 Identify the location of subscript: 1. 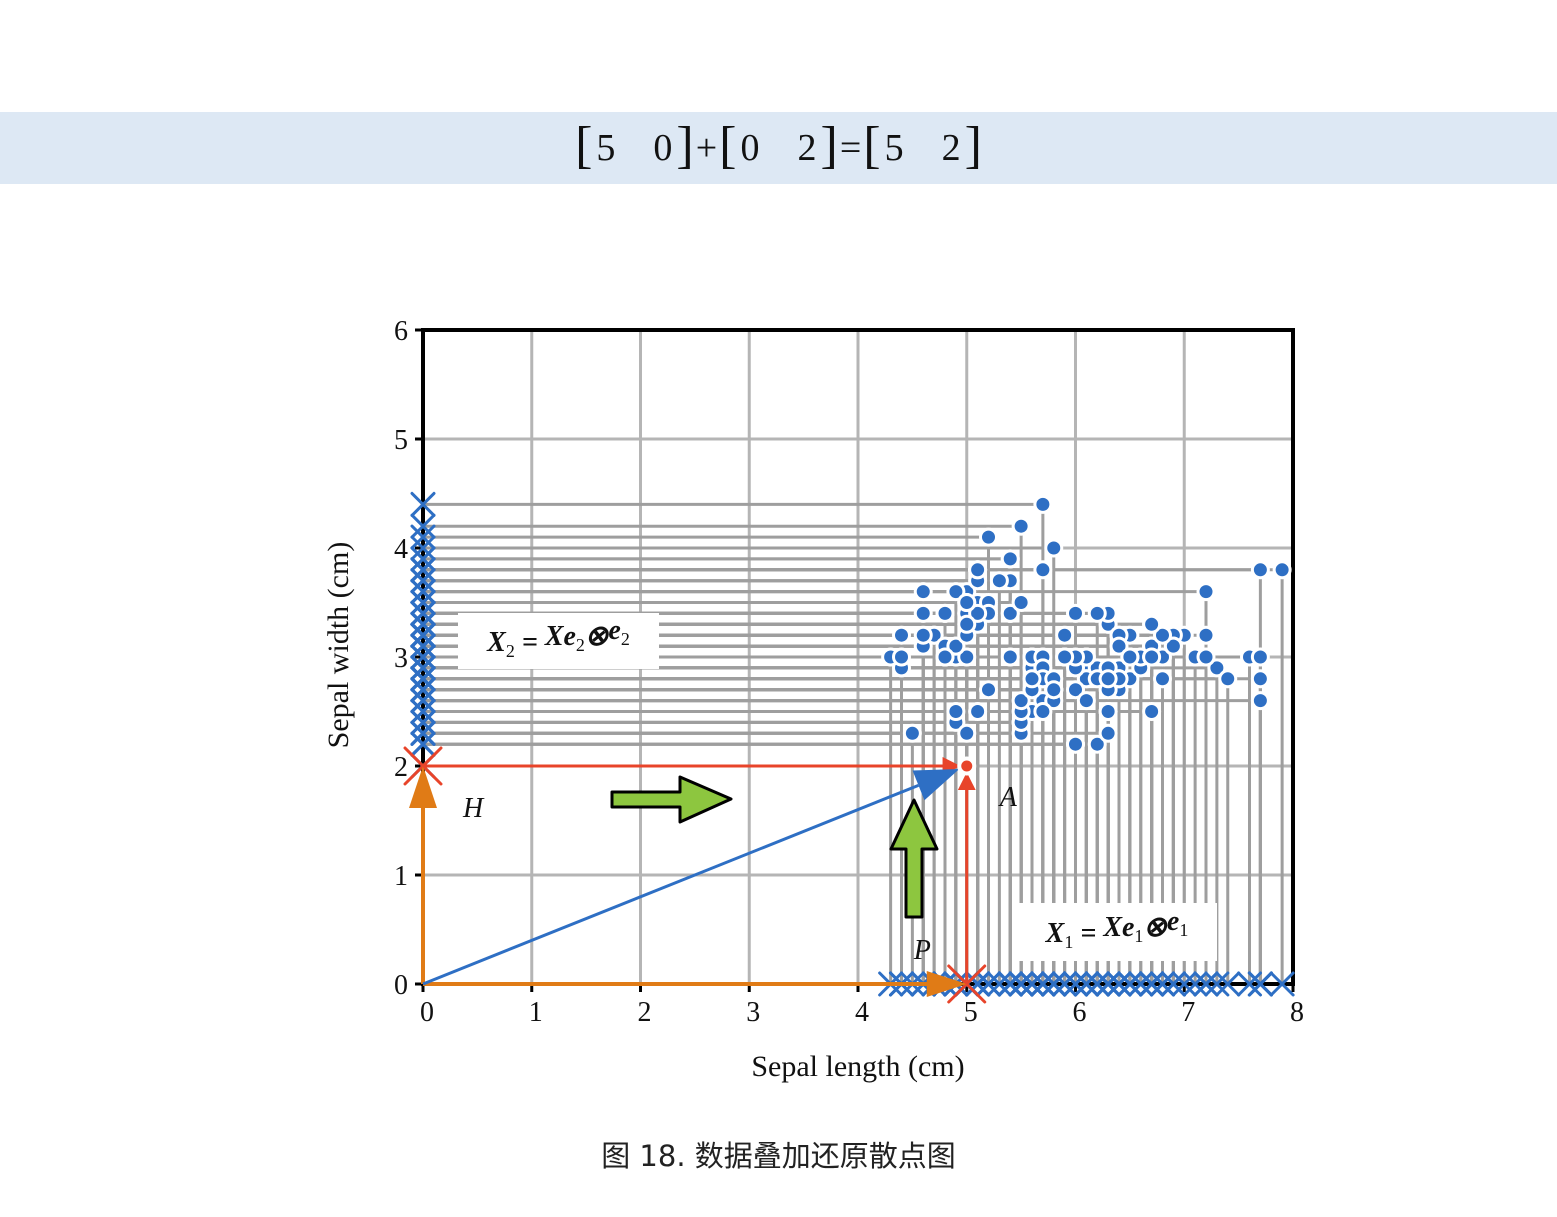
(1138, 936).